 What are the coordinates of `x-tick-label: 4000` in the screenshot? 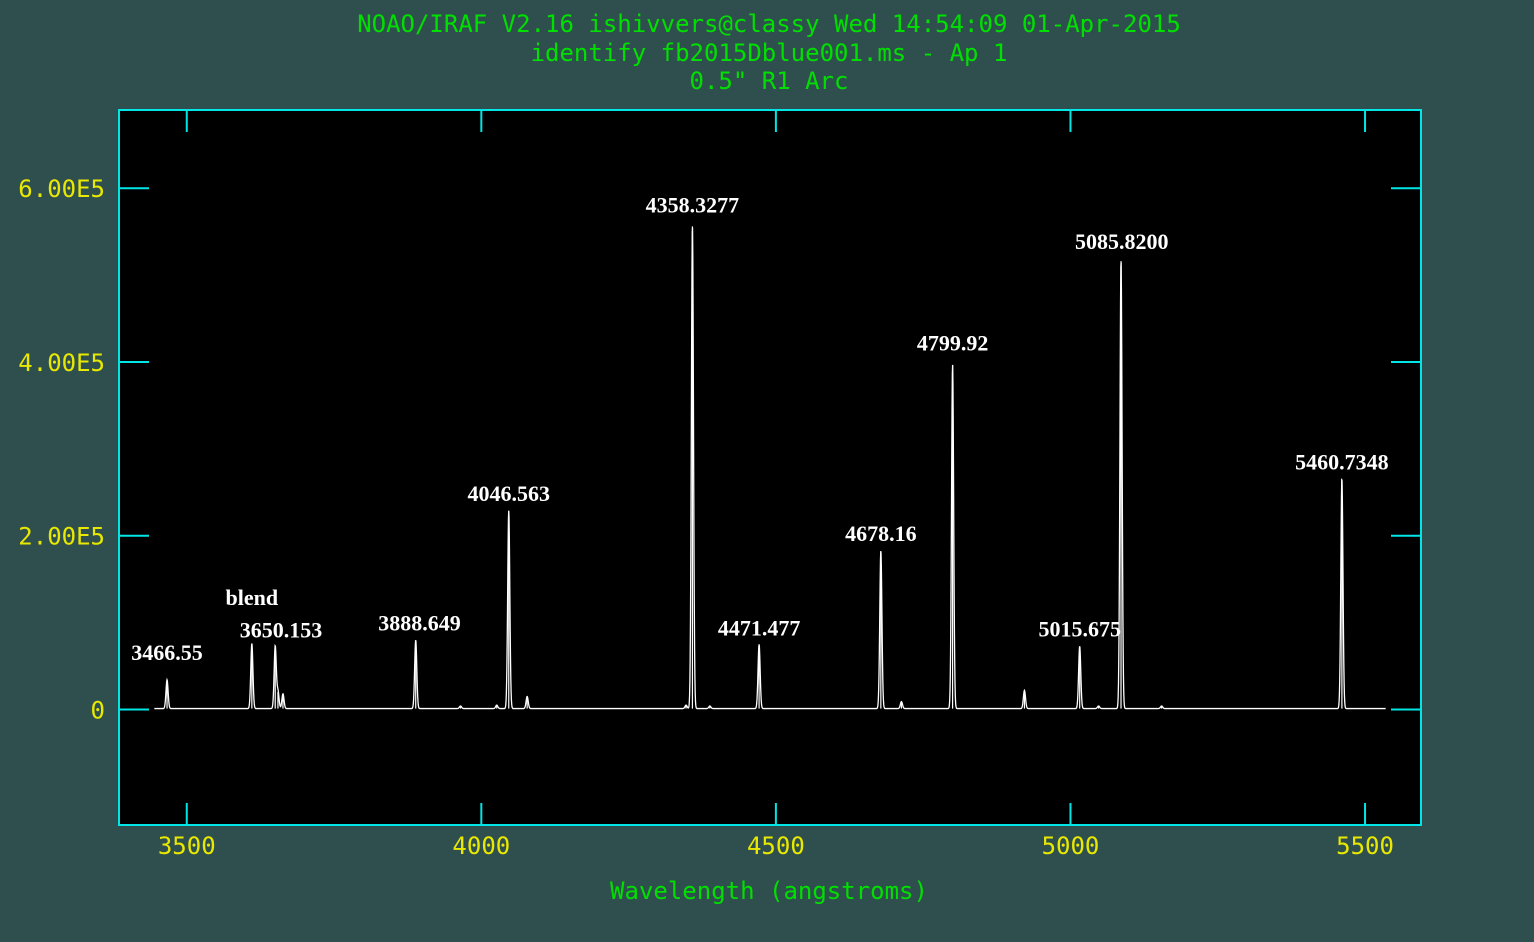 It's located at (481, 846).